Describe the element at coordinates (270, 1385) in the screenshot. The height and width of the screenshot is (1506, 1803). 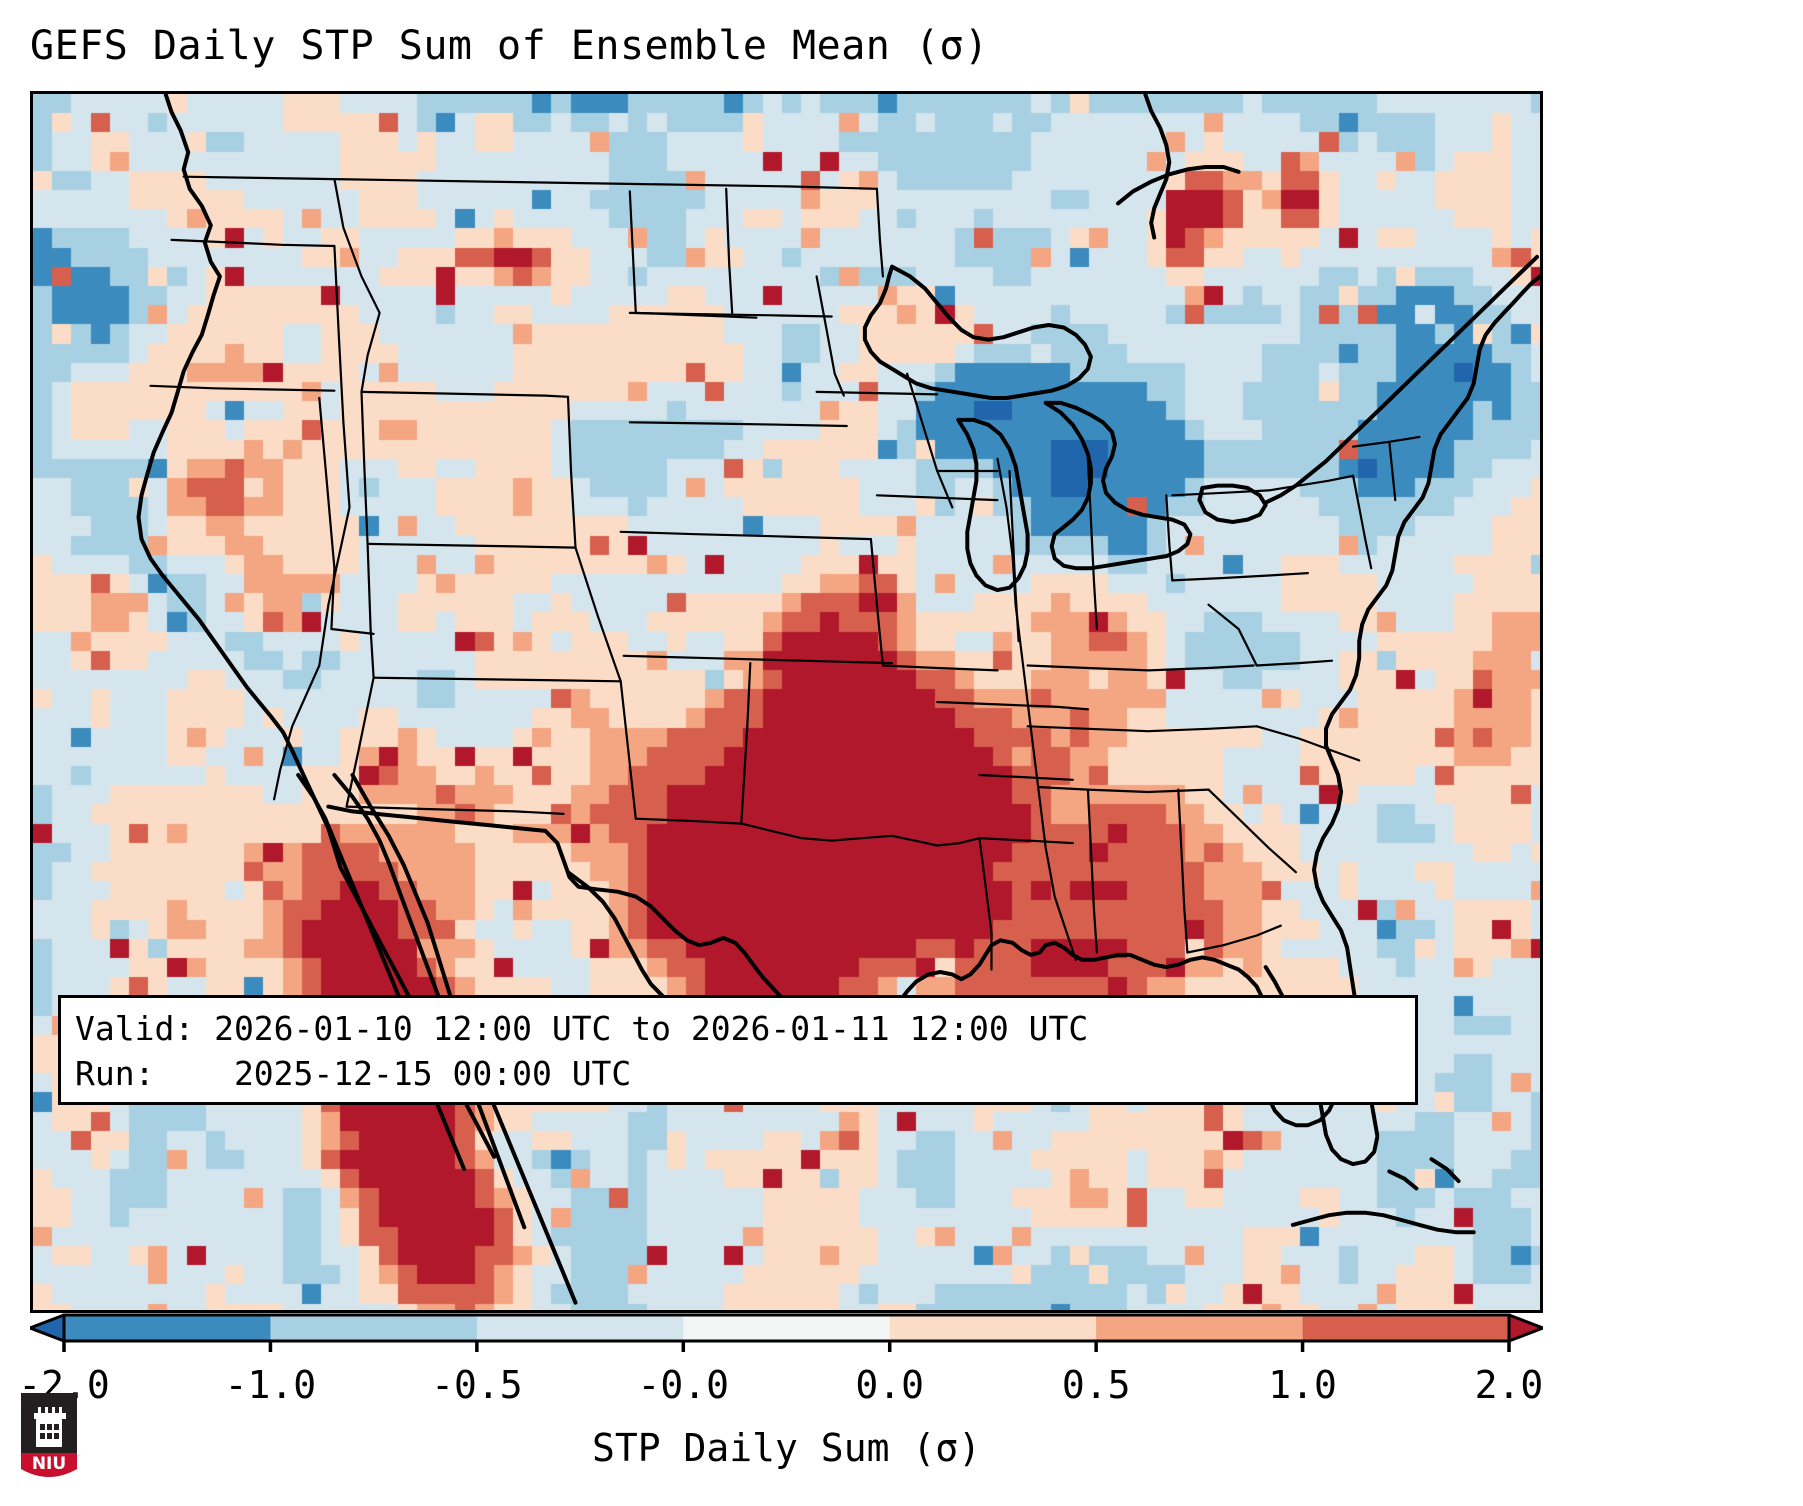
I see `colorbar-tick-1: -1.0` at that location.